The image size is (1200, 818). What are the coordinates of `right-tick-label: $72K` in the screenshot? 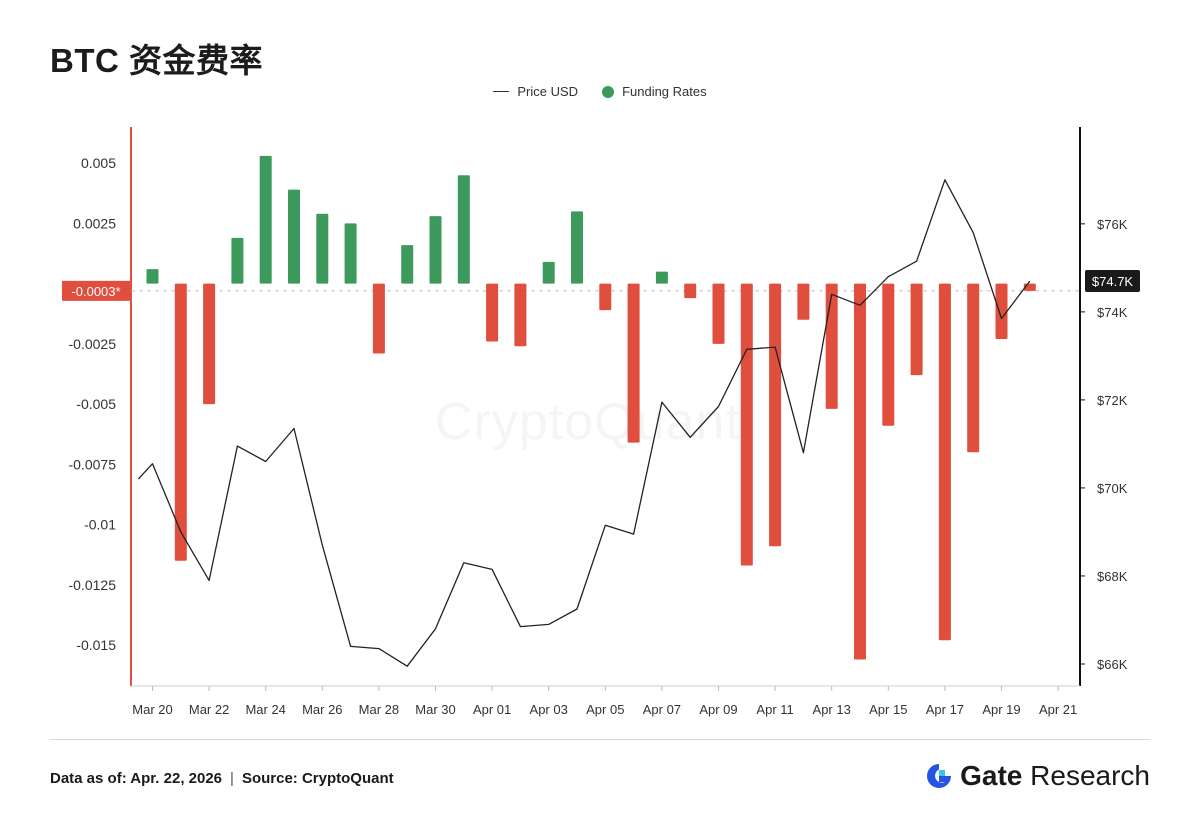 It's located at (1112, 400).